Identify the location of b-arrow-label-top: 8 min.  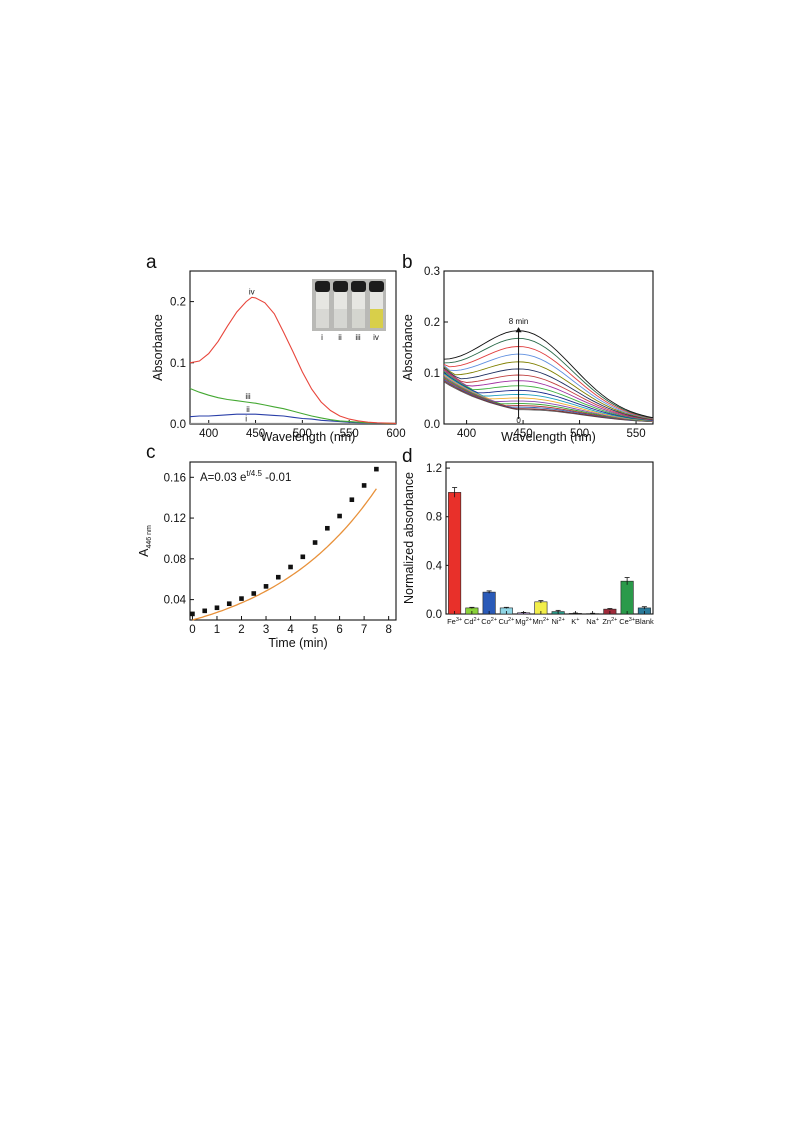
(519, 321).